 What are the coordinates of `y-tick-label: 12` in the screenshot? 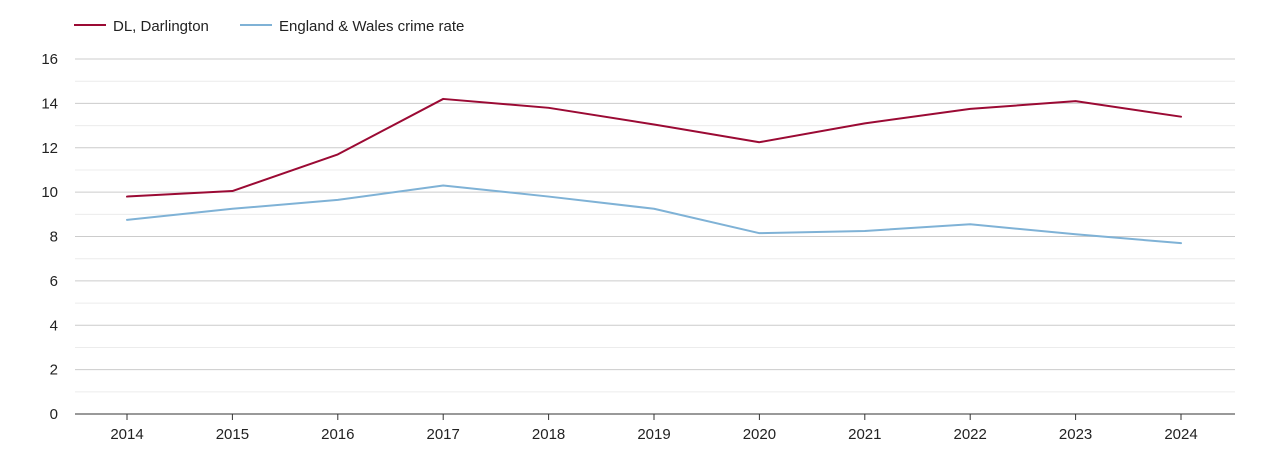 It's located at (49, 148).